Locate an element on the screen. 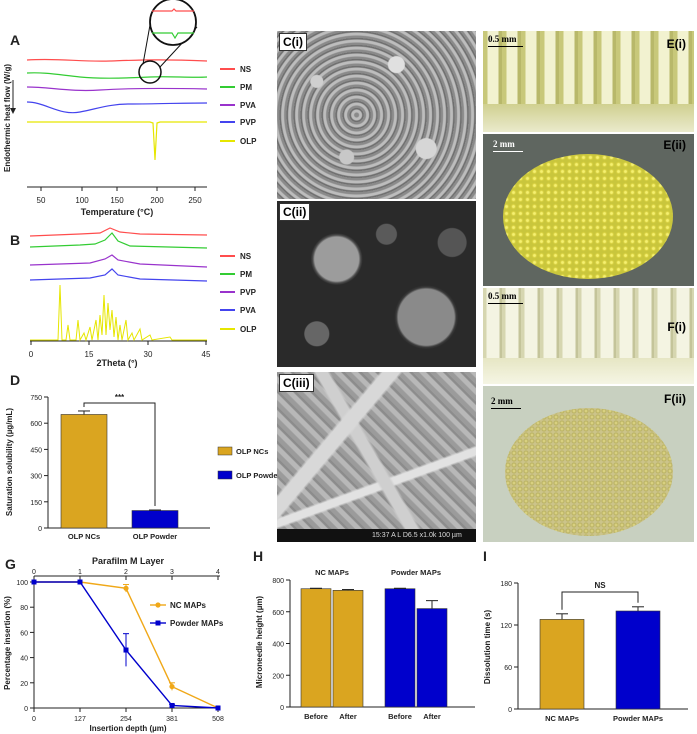 The height and width of the screenshot is (734, 697). photo-label-e1: E(i) is located at coordinates (676, 44).